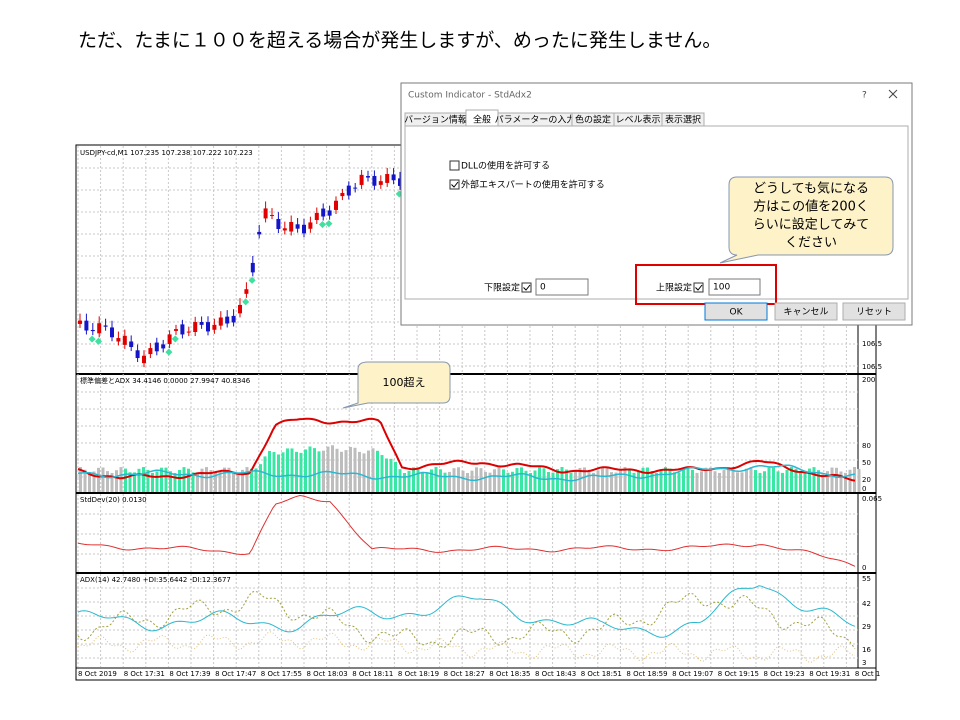 Image resolution: width=960 pixels, height=720 pixels. Describe the element at coordinates (98, 341) in the screenshot. I see `signal-marker` at that location.